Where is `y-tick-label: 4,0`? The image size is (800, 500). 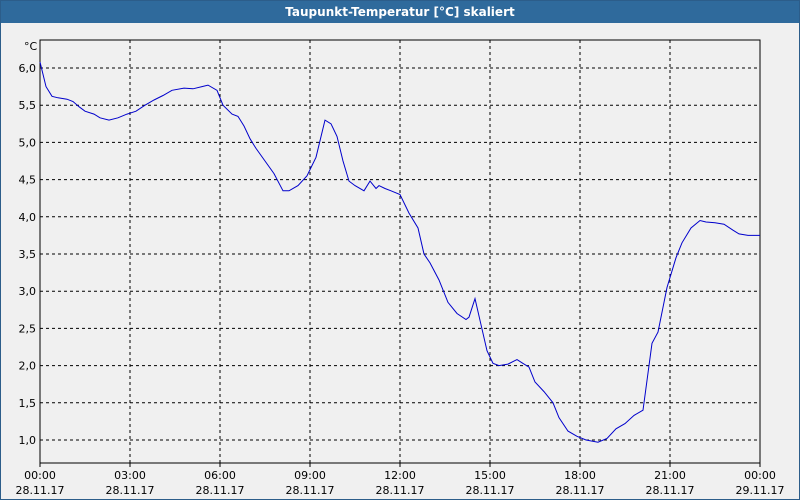
y-tick-label: 4,0 is located at coordinates (28, 217).